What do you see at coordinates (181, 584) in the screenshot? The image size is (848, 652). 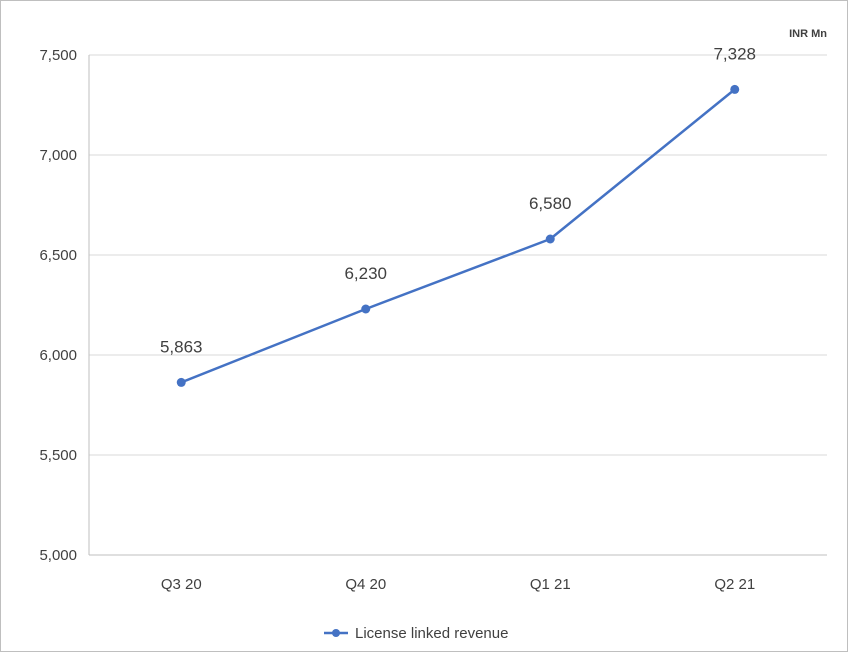 I see `x-tick-label: Q3 20` at bounding box center [181, 584].